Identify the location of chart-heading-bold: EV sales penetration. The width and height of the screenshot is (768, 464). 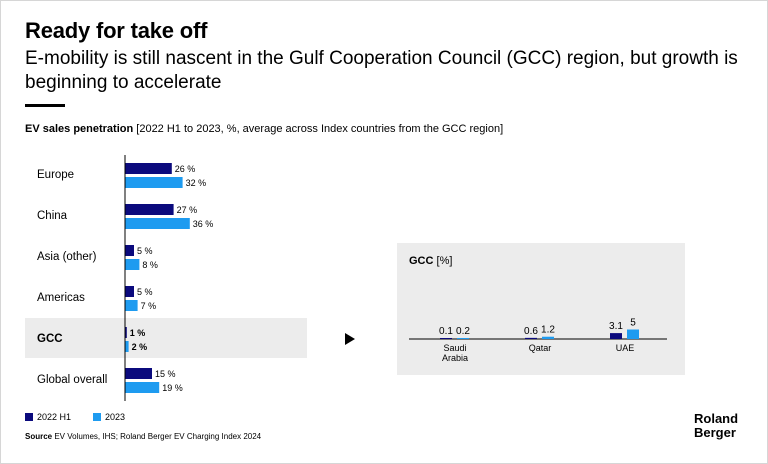
(79, 129).